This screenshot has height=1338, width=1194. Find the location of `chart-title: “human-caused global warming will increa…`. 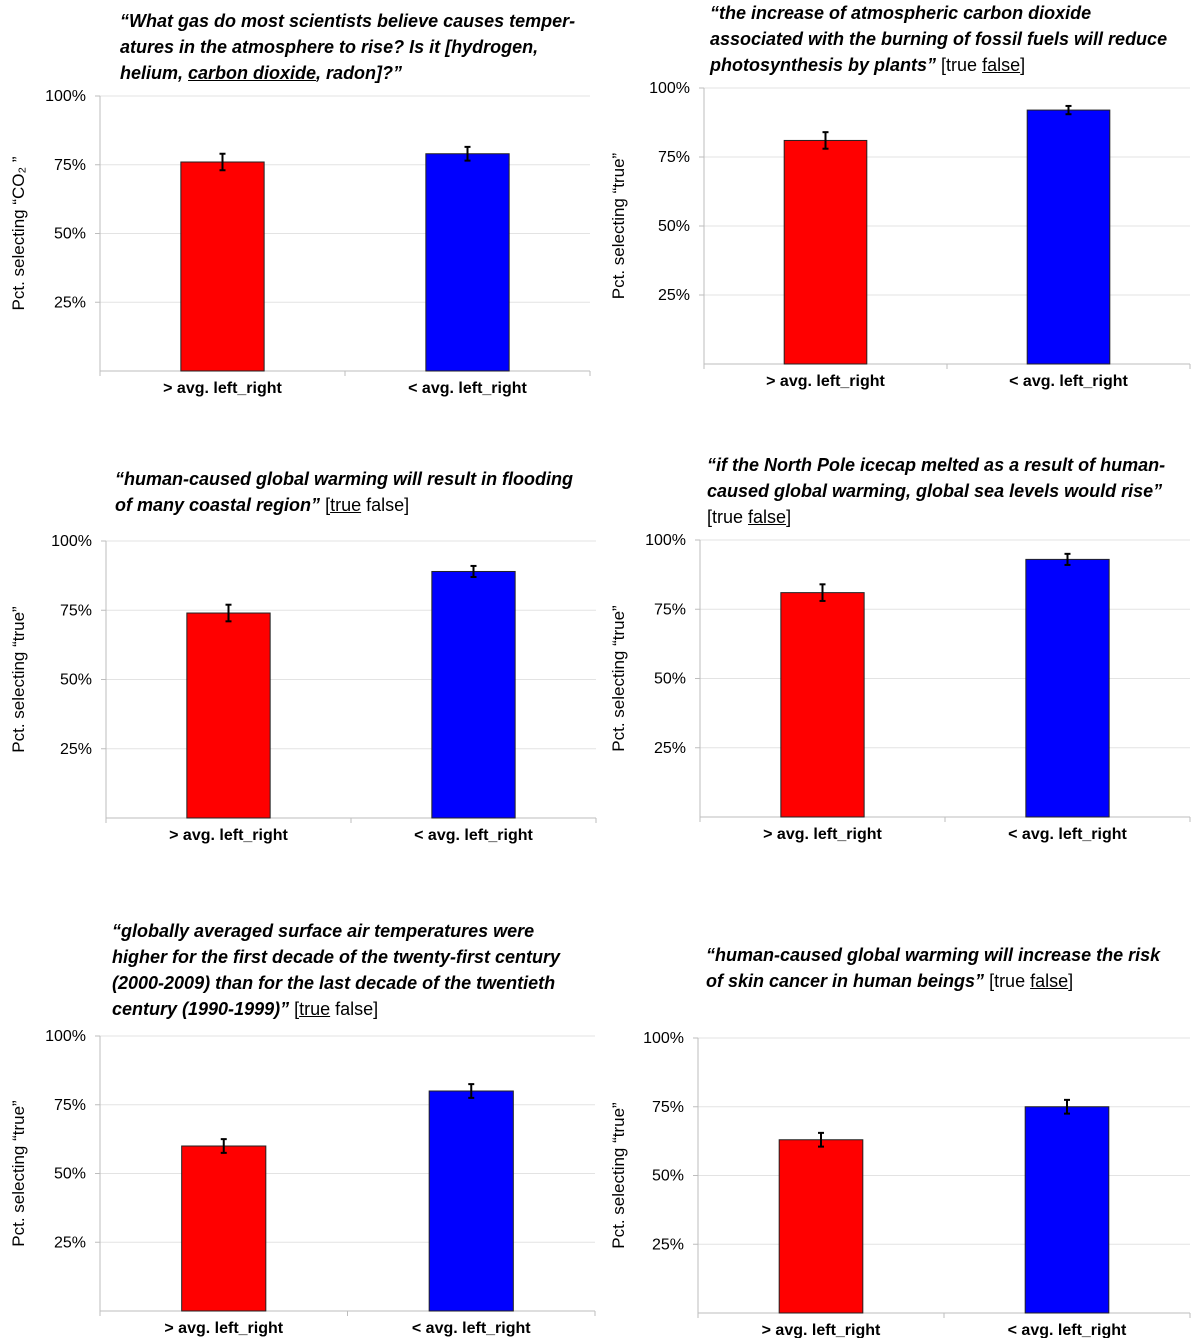

chart-title: “human-caused global warming will increa… is located at coordinates (950, 968).